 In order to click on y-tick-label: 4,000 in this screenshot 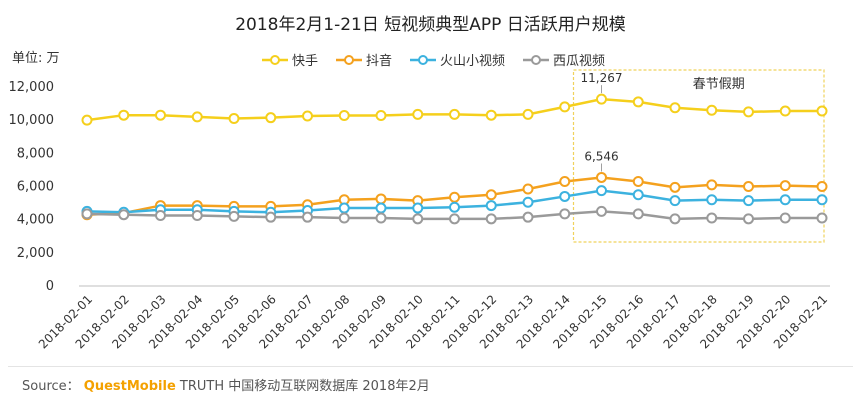, I will do `click(35, 220)`.